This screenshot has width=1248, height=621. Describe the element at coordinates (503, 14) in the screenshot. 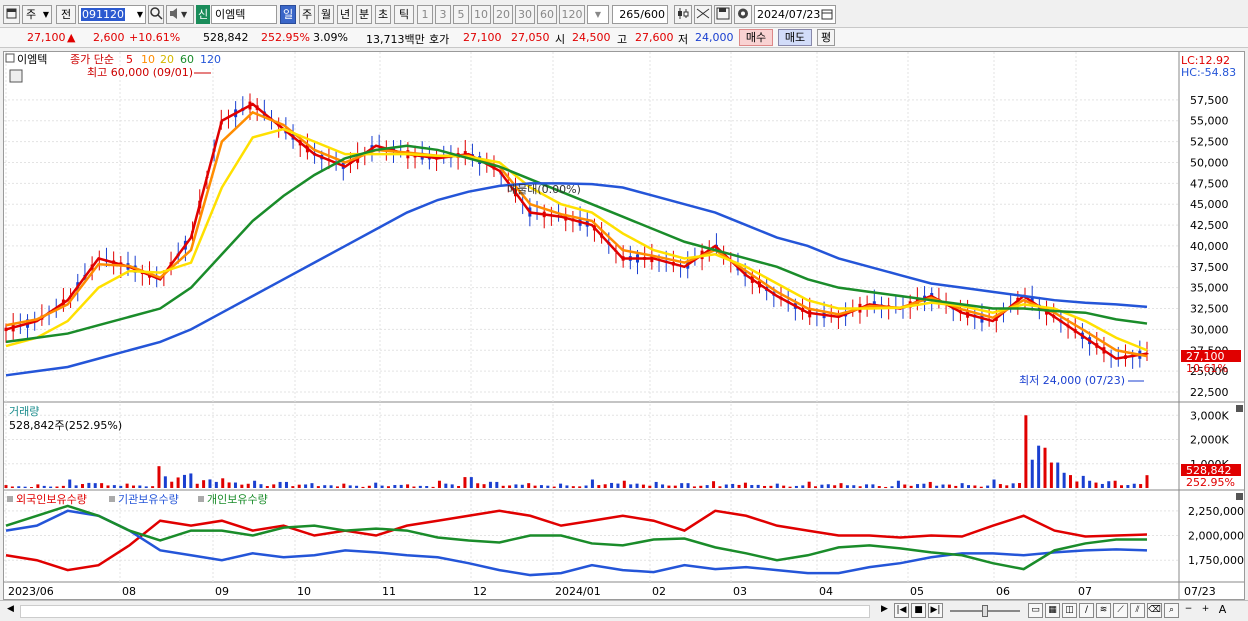

I see `interval-20-button: 20` at that location.